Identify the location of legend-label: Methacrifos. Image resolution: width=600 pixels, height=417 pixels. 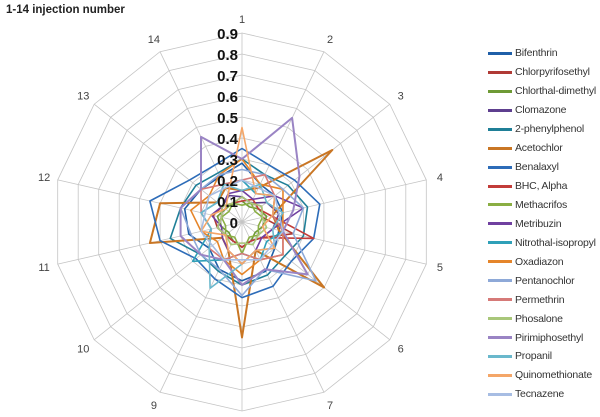
(541, 204).